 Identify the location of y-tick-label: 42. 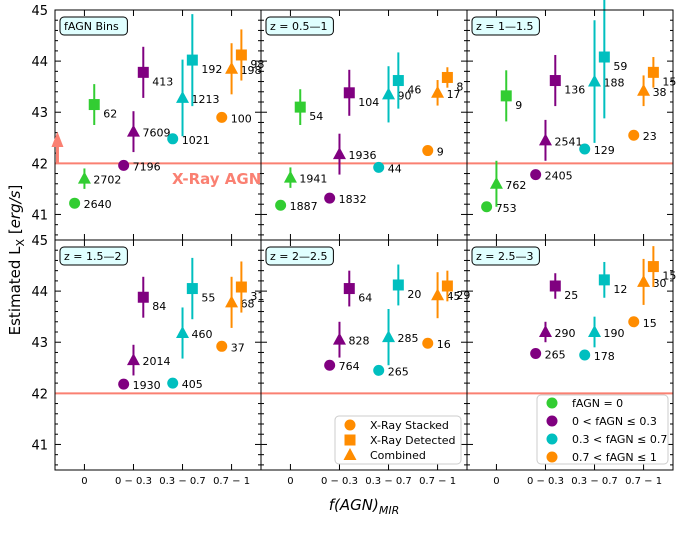
(39, 394).